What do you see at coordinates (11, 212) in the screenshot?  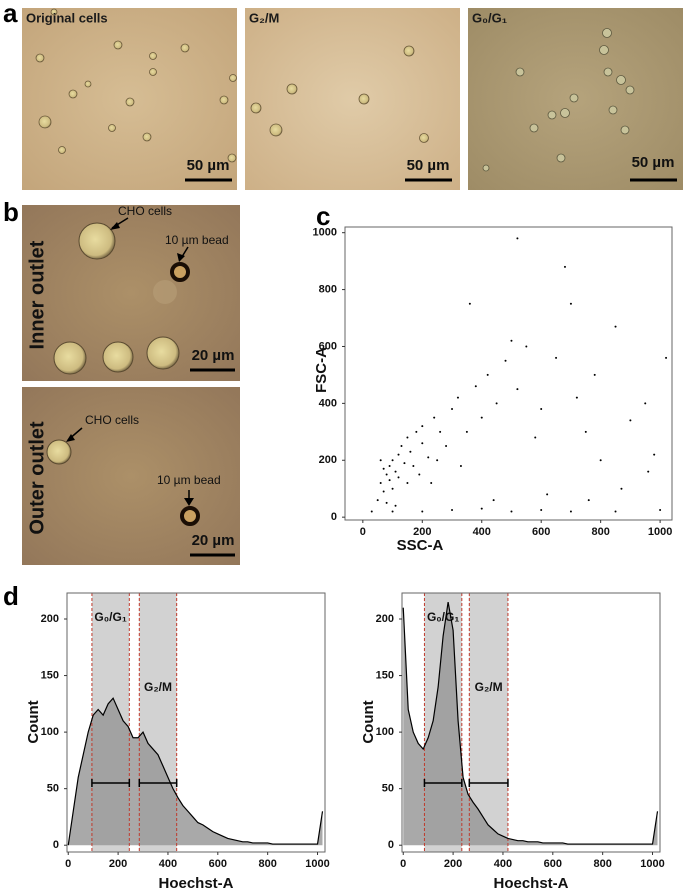 I see `panel-label: b` at bounding box center [11, 212].